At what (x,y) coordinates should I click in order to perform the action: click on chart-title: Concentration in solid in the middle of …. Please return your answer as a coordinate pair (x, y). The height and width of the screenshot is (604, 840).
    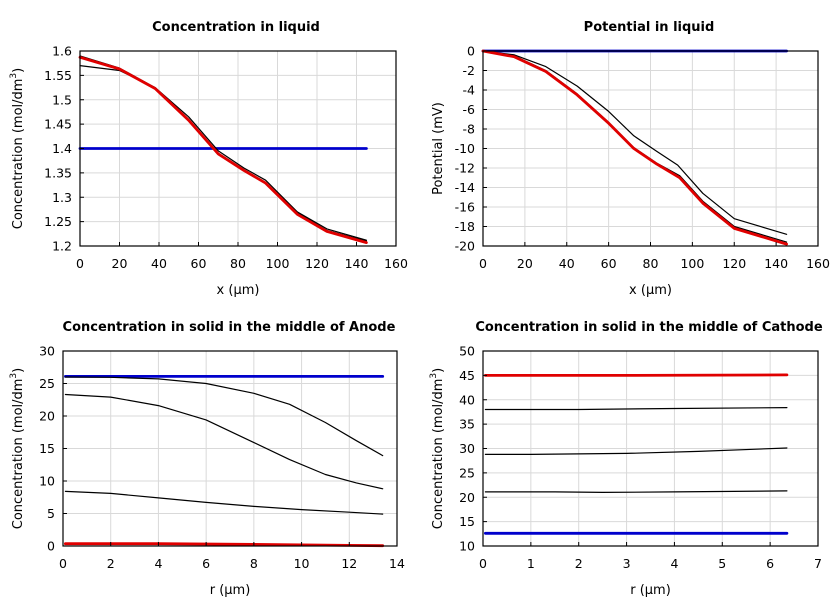
    Looking at the image, I should click on (229, 327).